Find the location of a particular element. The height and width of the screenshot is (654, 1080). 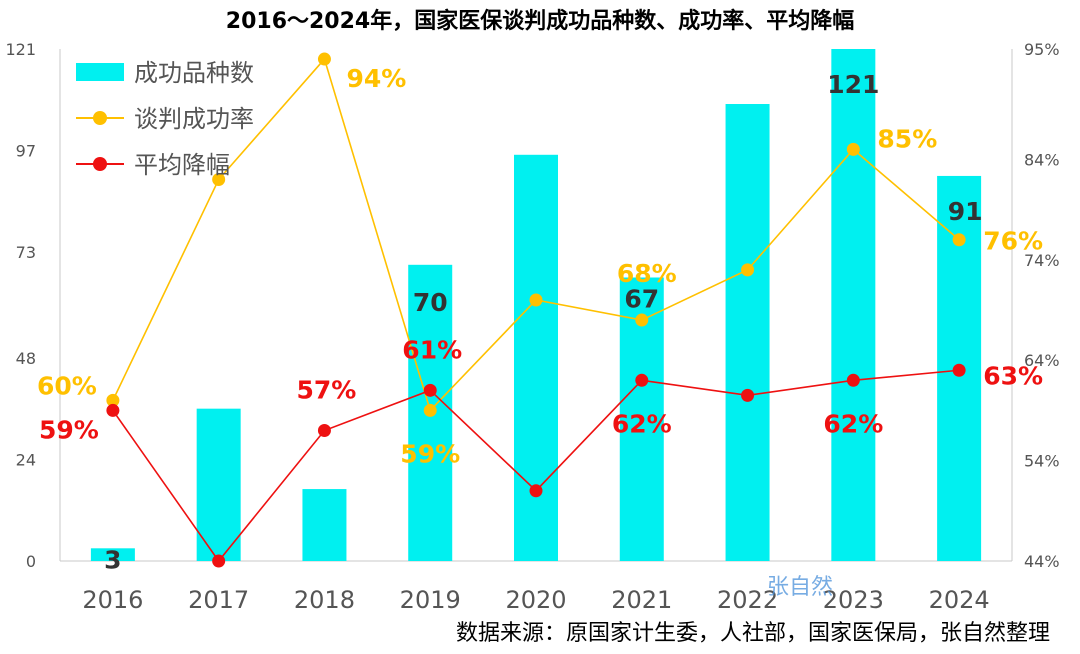

rate-data-label: 94% is located at coordinates (377, 78).